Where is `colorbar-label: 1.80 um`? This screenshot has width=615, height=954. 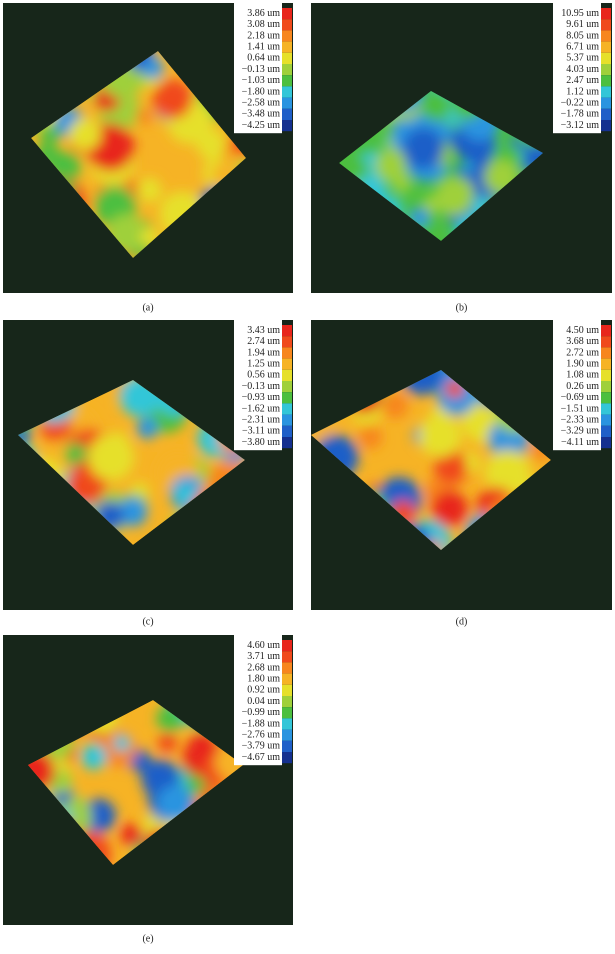 colorbar-label: 1.80 um is located at coordinates (263, 678).